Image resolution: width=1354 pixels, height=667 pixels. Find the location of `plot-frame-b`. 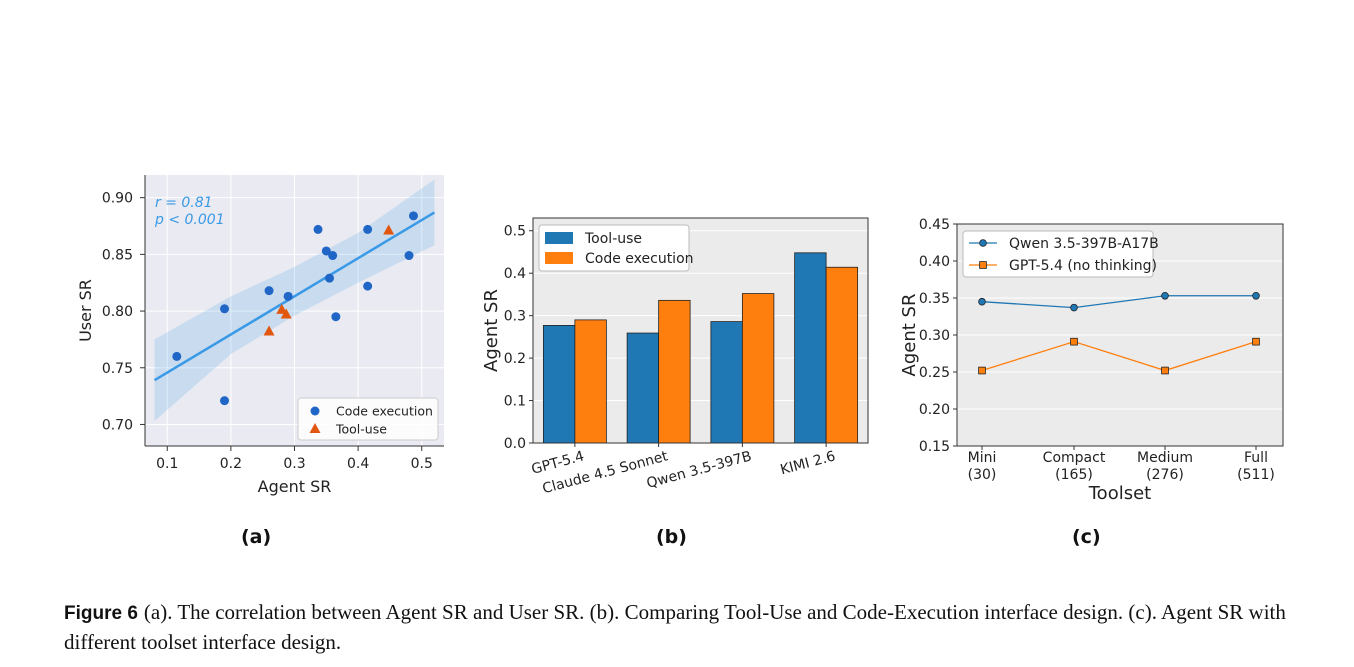

plot-frame-b is located at coordinates (700, 330).